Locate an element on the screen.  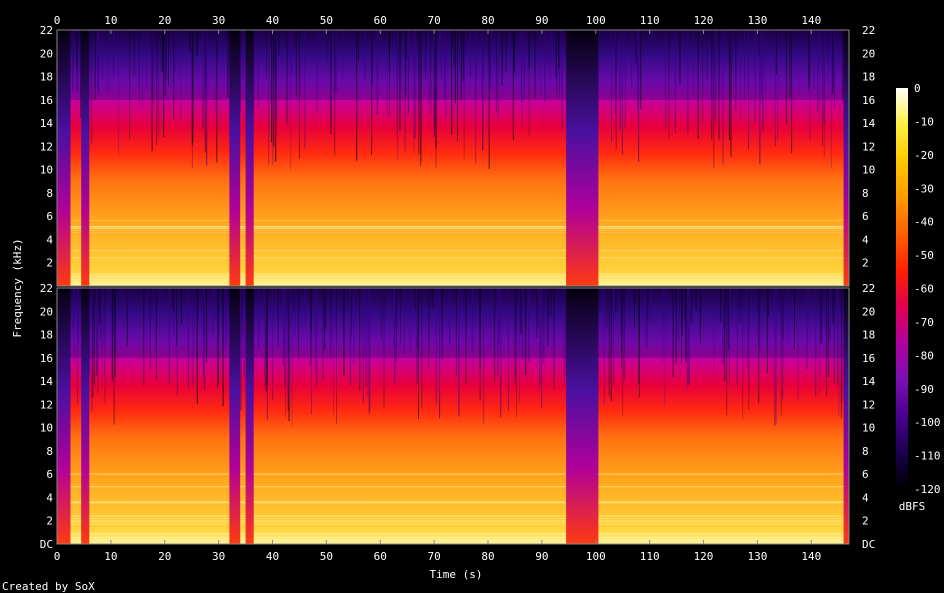
y-tick-label: DC is located at coordinates (46, 544).